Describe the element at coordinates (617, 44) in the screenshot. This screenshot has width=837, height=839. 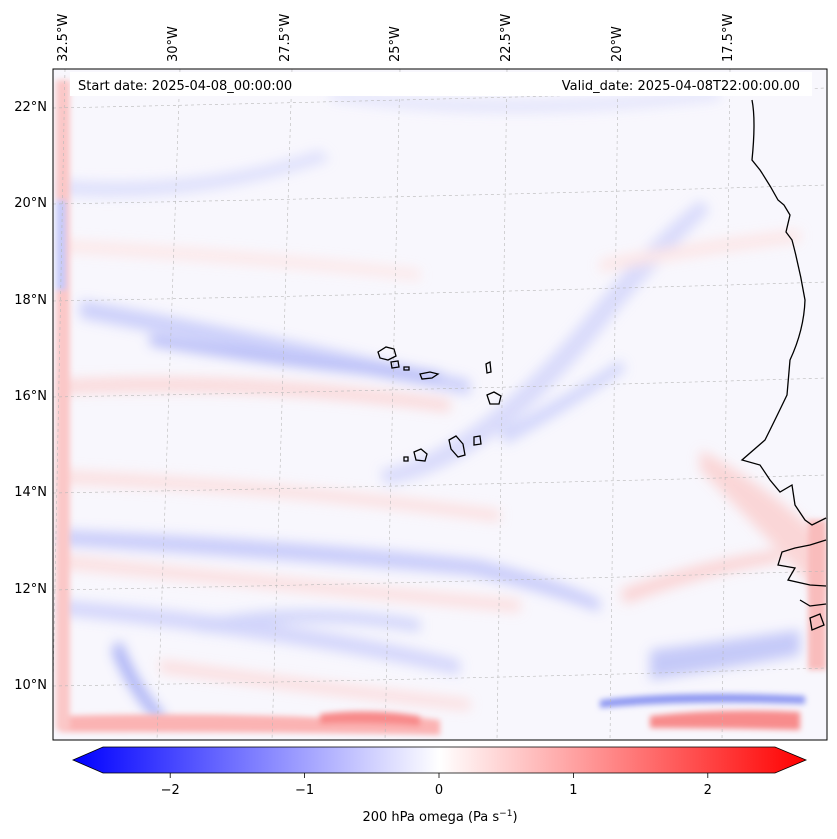
I see `lon-label-20w: 20°W` at that location.